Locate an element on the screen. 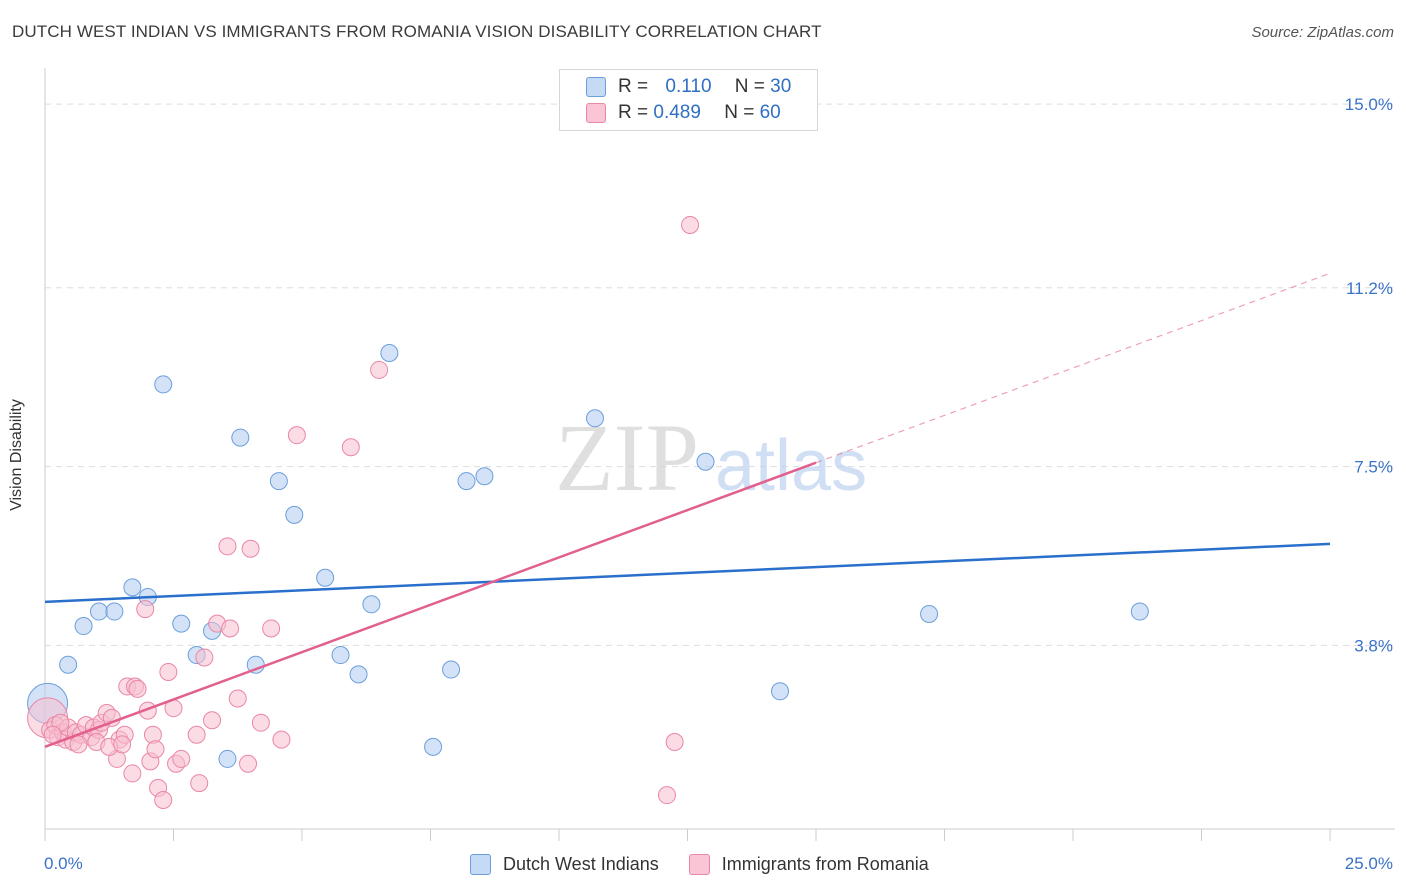 The width and height of the screenshot is (1406, 892). legend-label: Dutch West Indians is located at coordinates (581, 863).